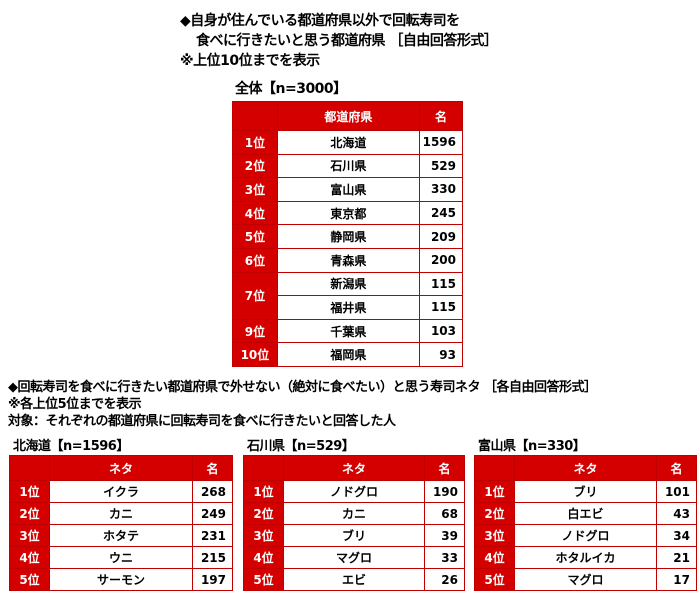  What do you see at coordinates (347, 213) in the screenshot?
I see `table-row: 4位 東京都 245` at bounding box center [347, 213].